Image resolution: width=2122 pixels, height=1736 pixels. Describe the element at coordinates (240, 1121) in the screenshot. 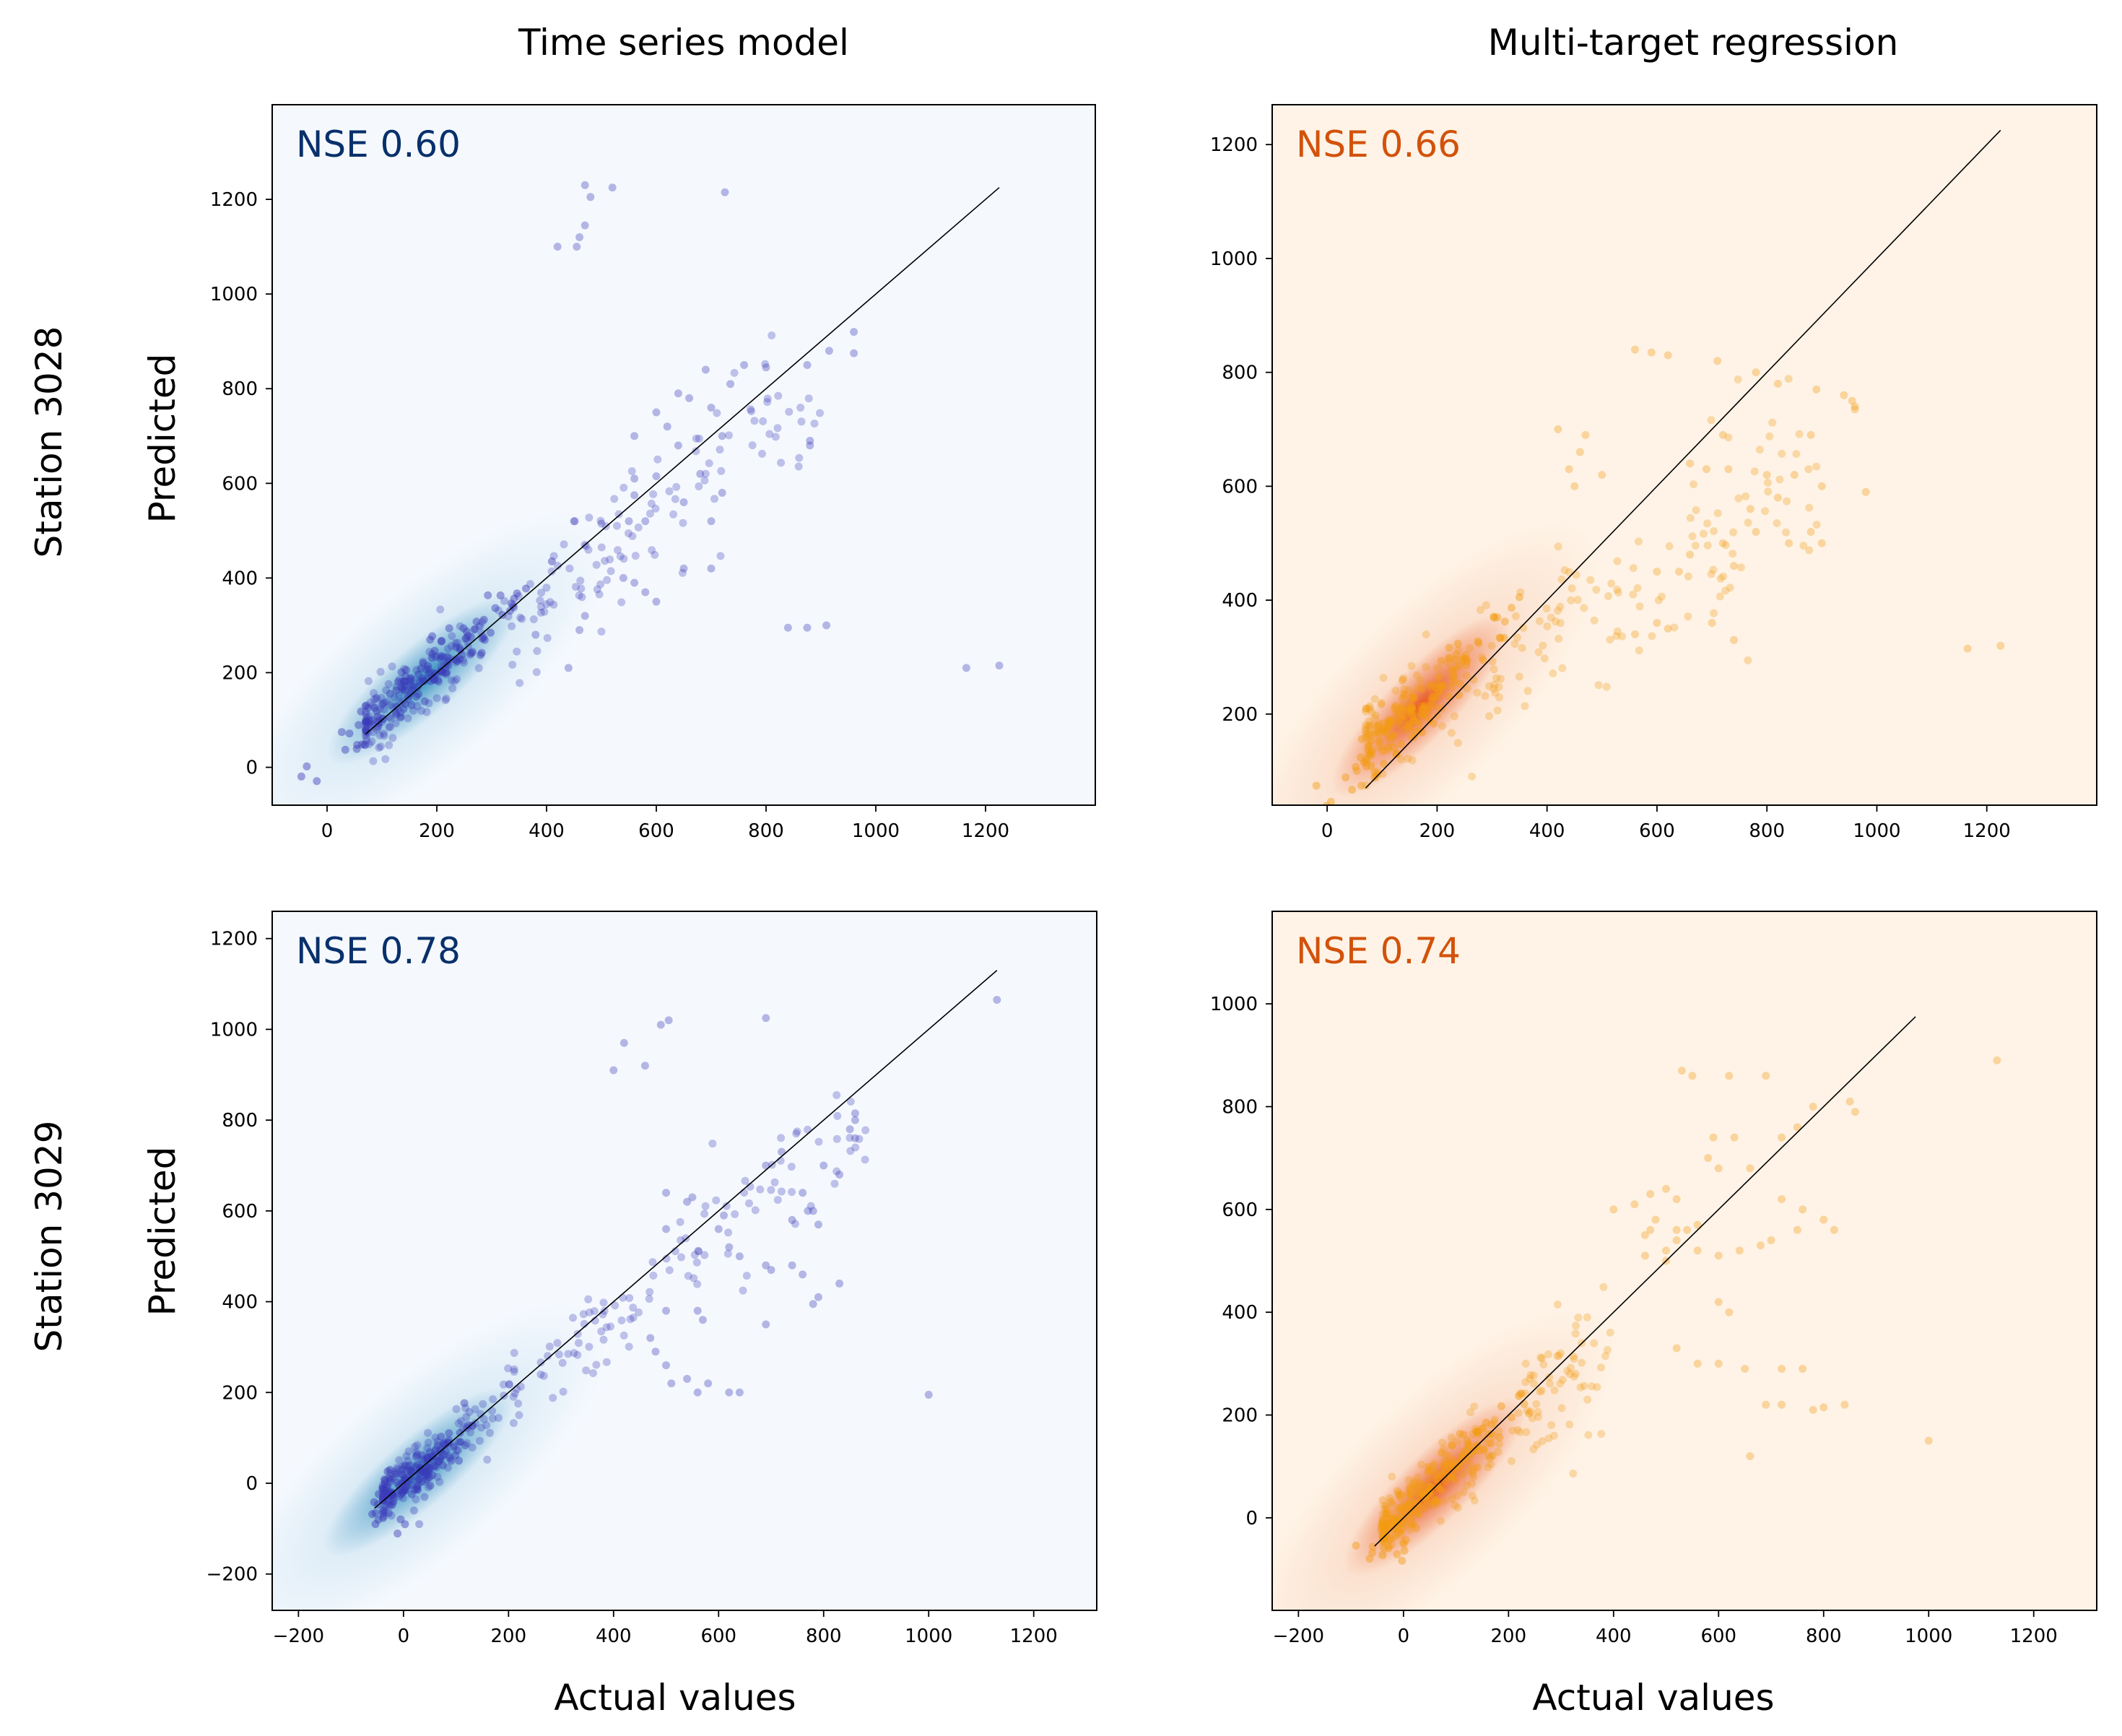

I see `y-tick-label: 800` at that location.